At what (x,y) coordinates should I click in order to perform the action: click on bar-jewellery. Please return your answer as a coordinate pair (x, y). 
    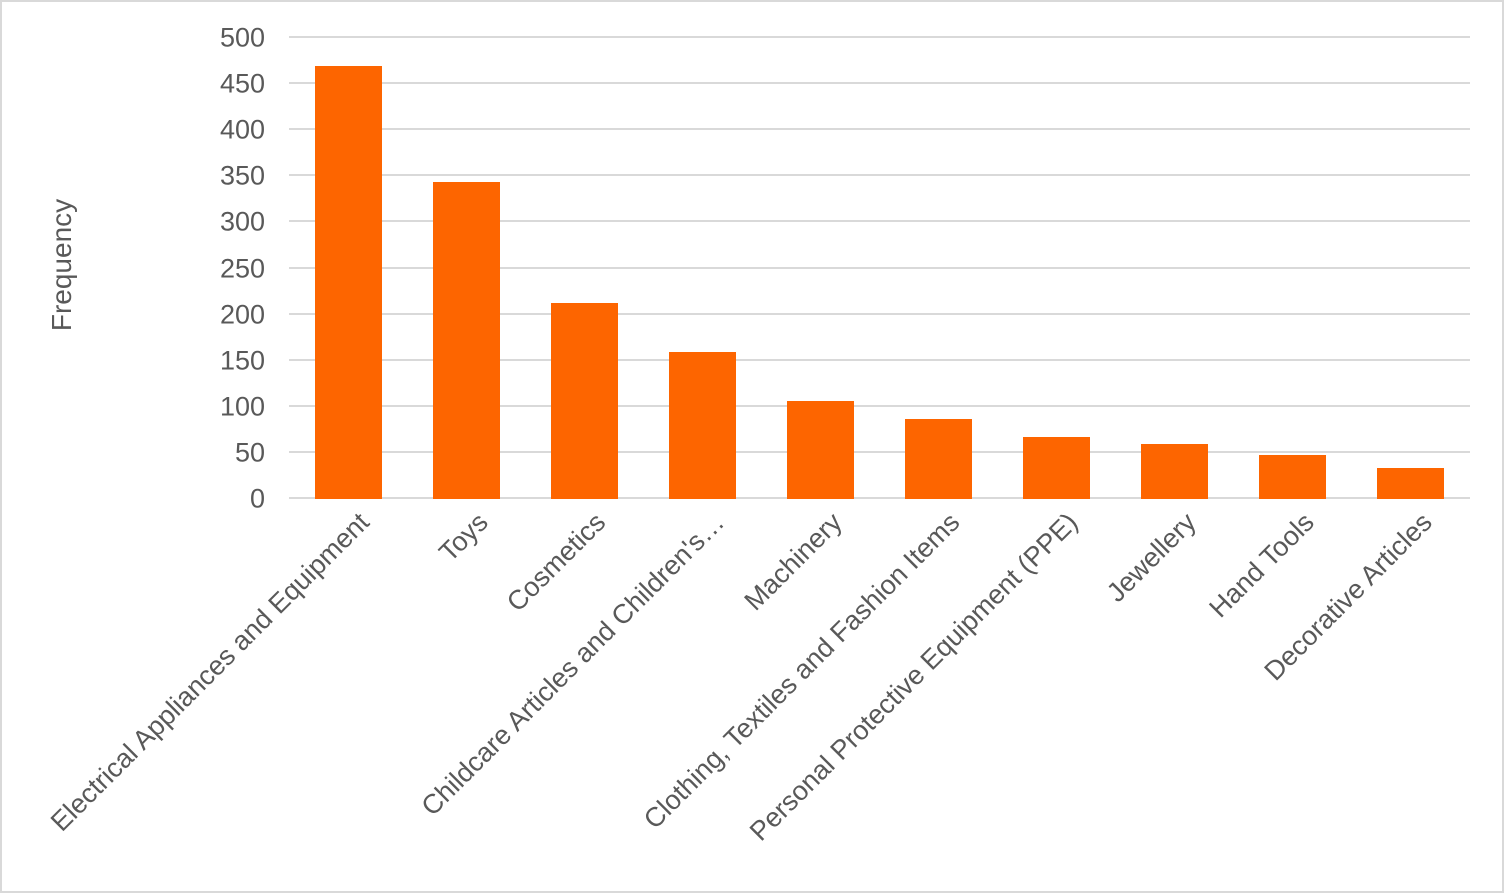
    Looking at the image, I should click on (1175, 471).